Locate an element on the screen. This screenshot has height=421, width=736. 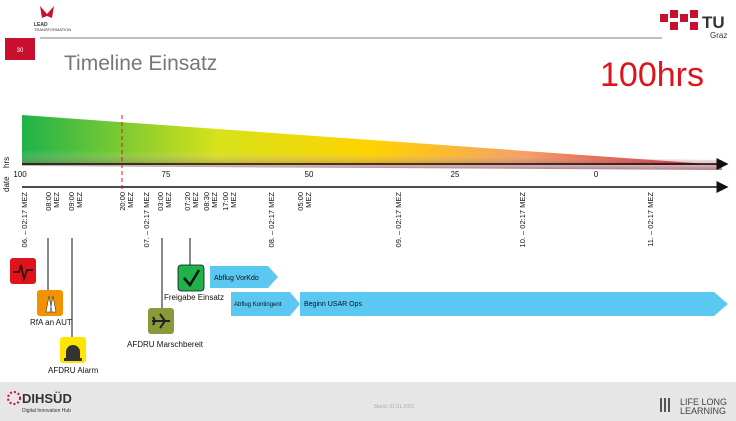
hour-label: 50 is located at coordinates (309, 174).